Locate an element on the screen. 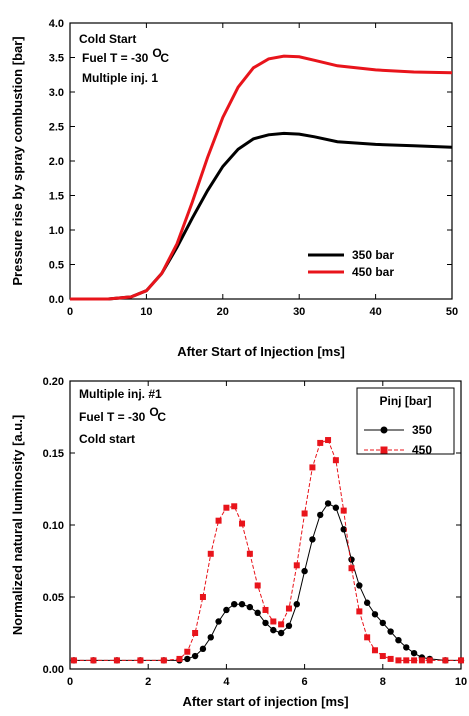 This screenshot has width=469, height=716. chart2-y-tick-label: 0.05 is located at coordinates (53, 598).